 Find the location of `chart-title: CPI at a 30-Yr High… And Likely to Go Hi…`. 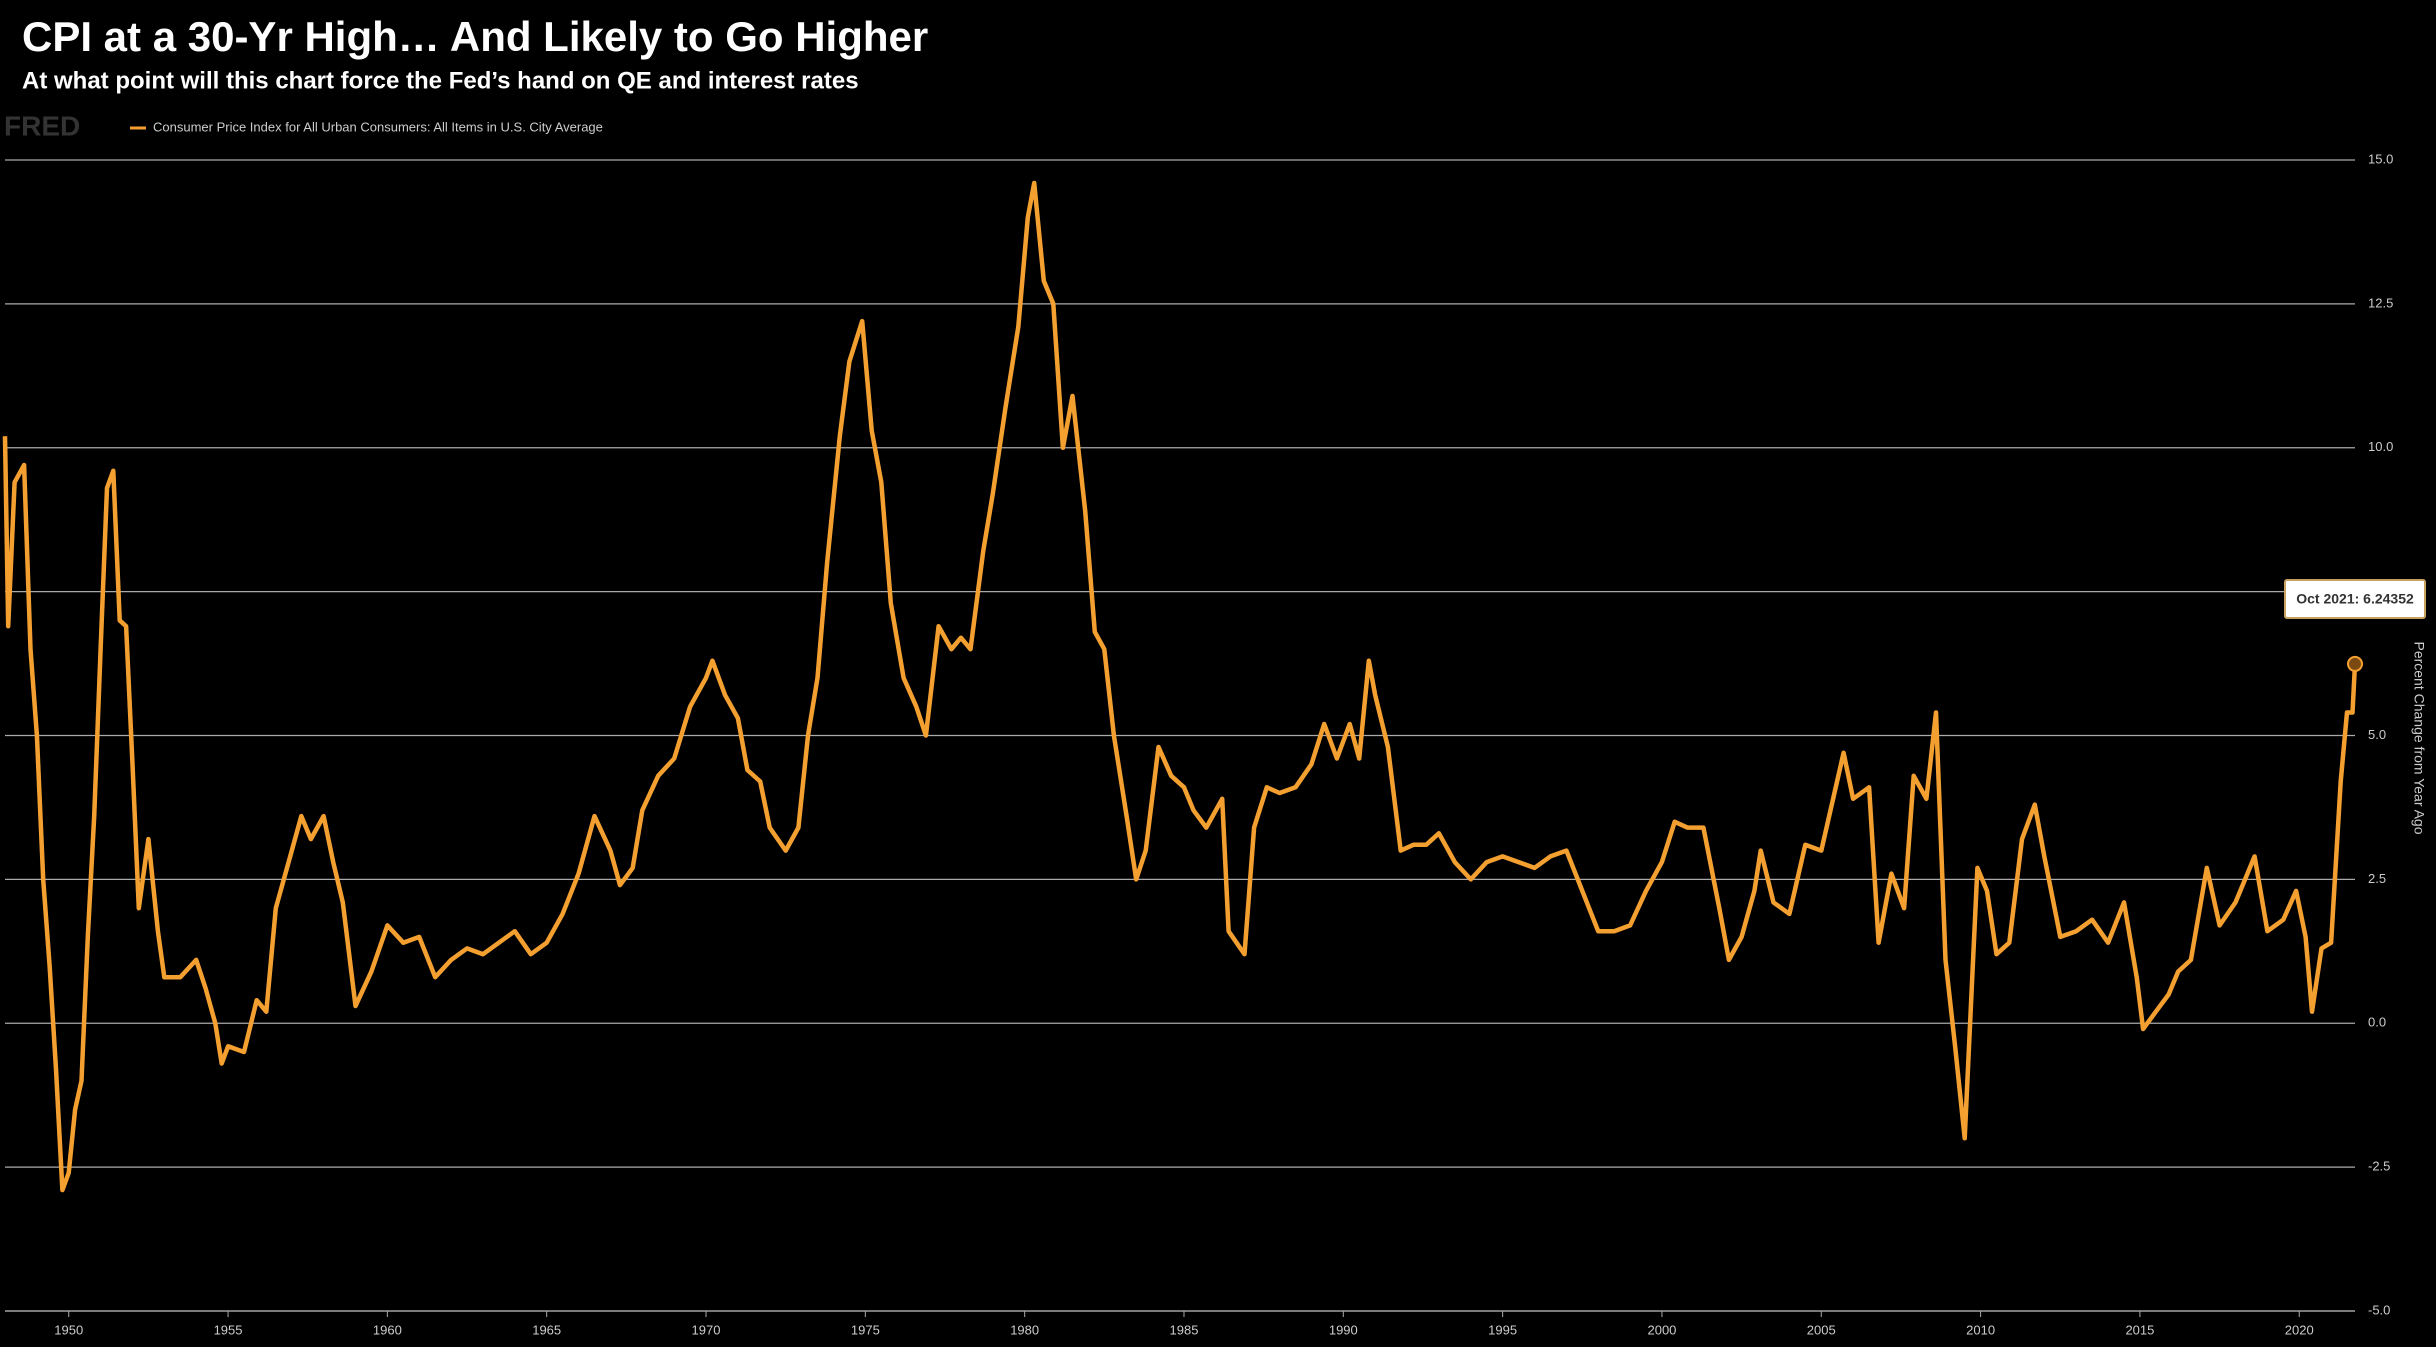

chart-title: CPI at a 30-Yr High… And Likely to Go Hi… is located at coordinates (475, 36).